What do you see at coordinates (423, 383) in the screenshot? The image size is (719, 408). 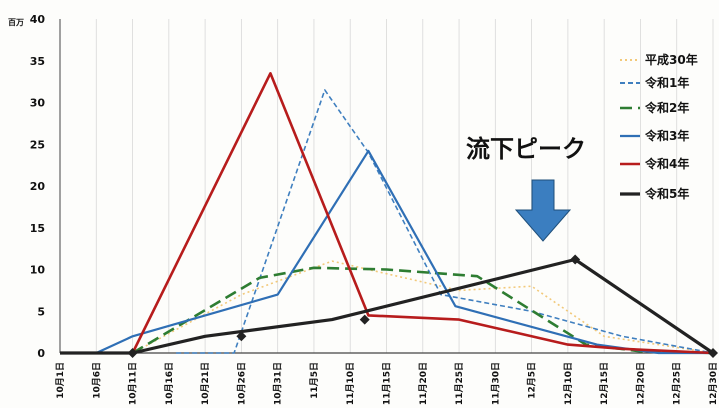 I see `x-tick-label: 11月20日` at bounding box center [423, 383].